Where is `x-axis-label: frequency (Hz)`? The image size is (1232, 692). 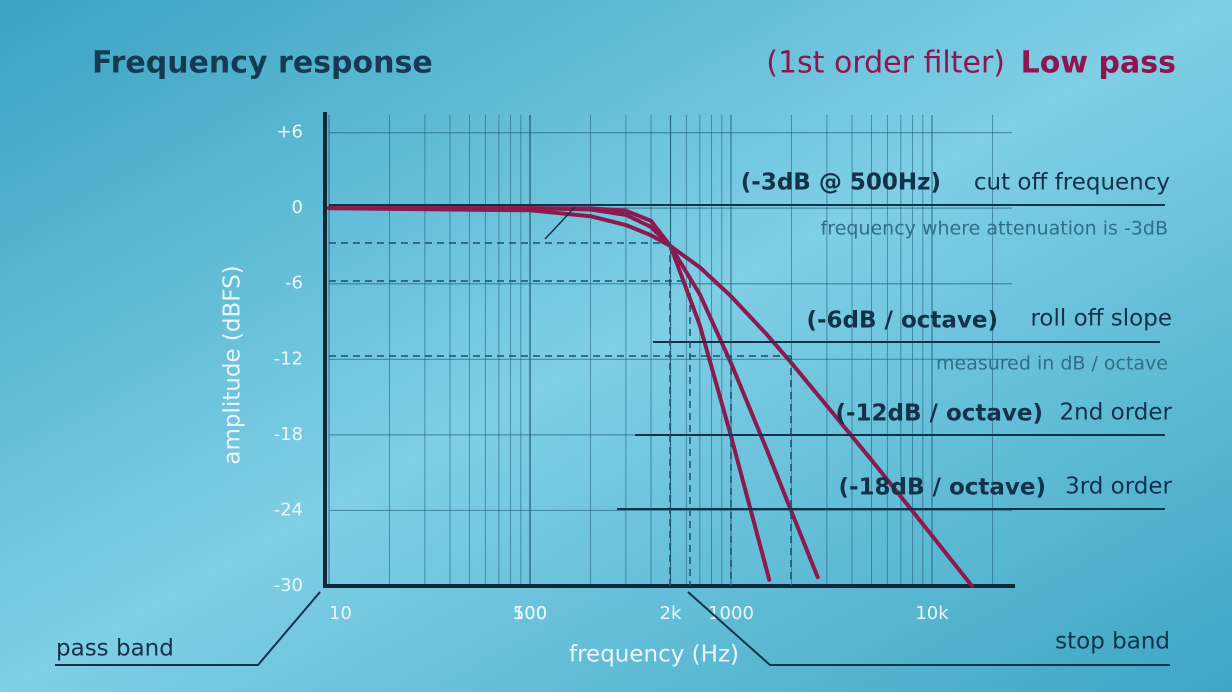 x-axis-label: frequency (Hz) is located at coordinates (654, 655).